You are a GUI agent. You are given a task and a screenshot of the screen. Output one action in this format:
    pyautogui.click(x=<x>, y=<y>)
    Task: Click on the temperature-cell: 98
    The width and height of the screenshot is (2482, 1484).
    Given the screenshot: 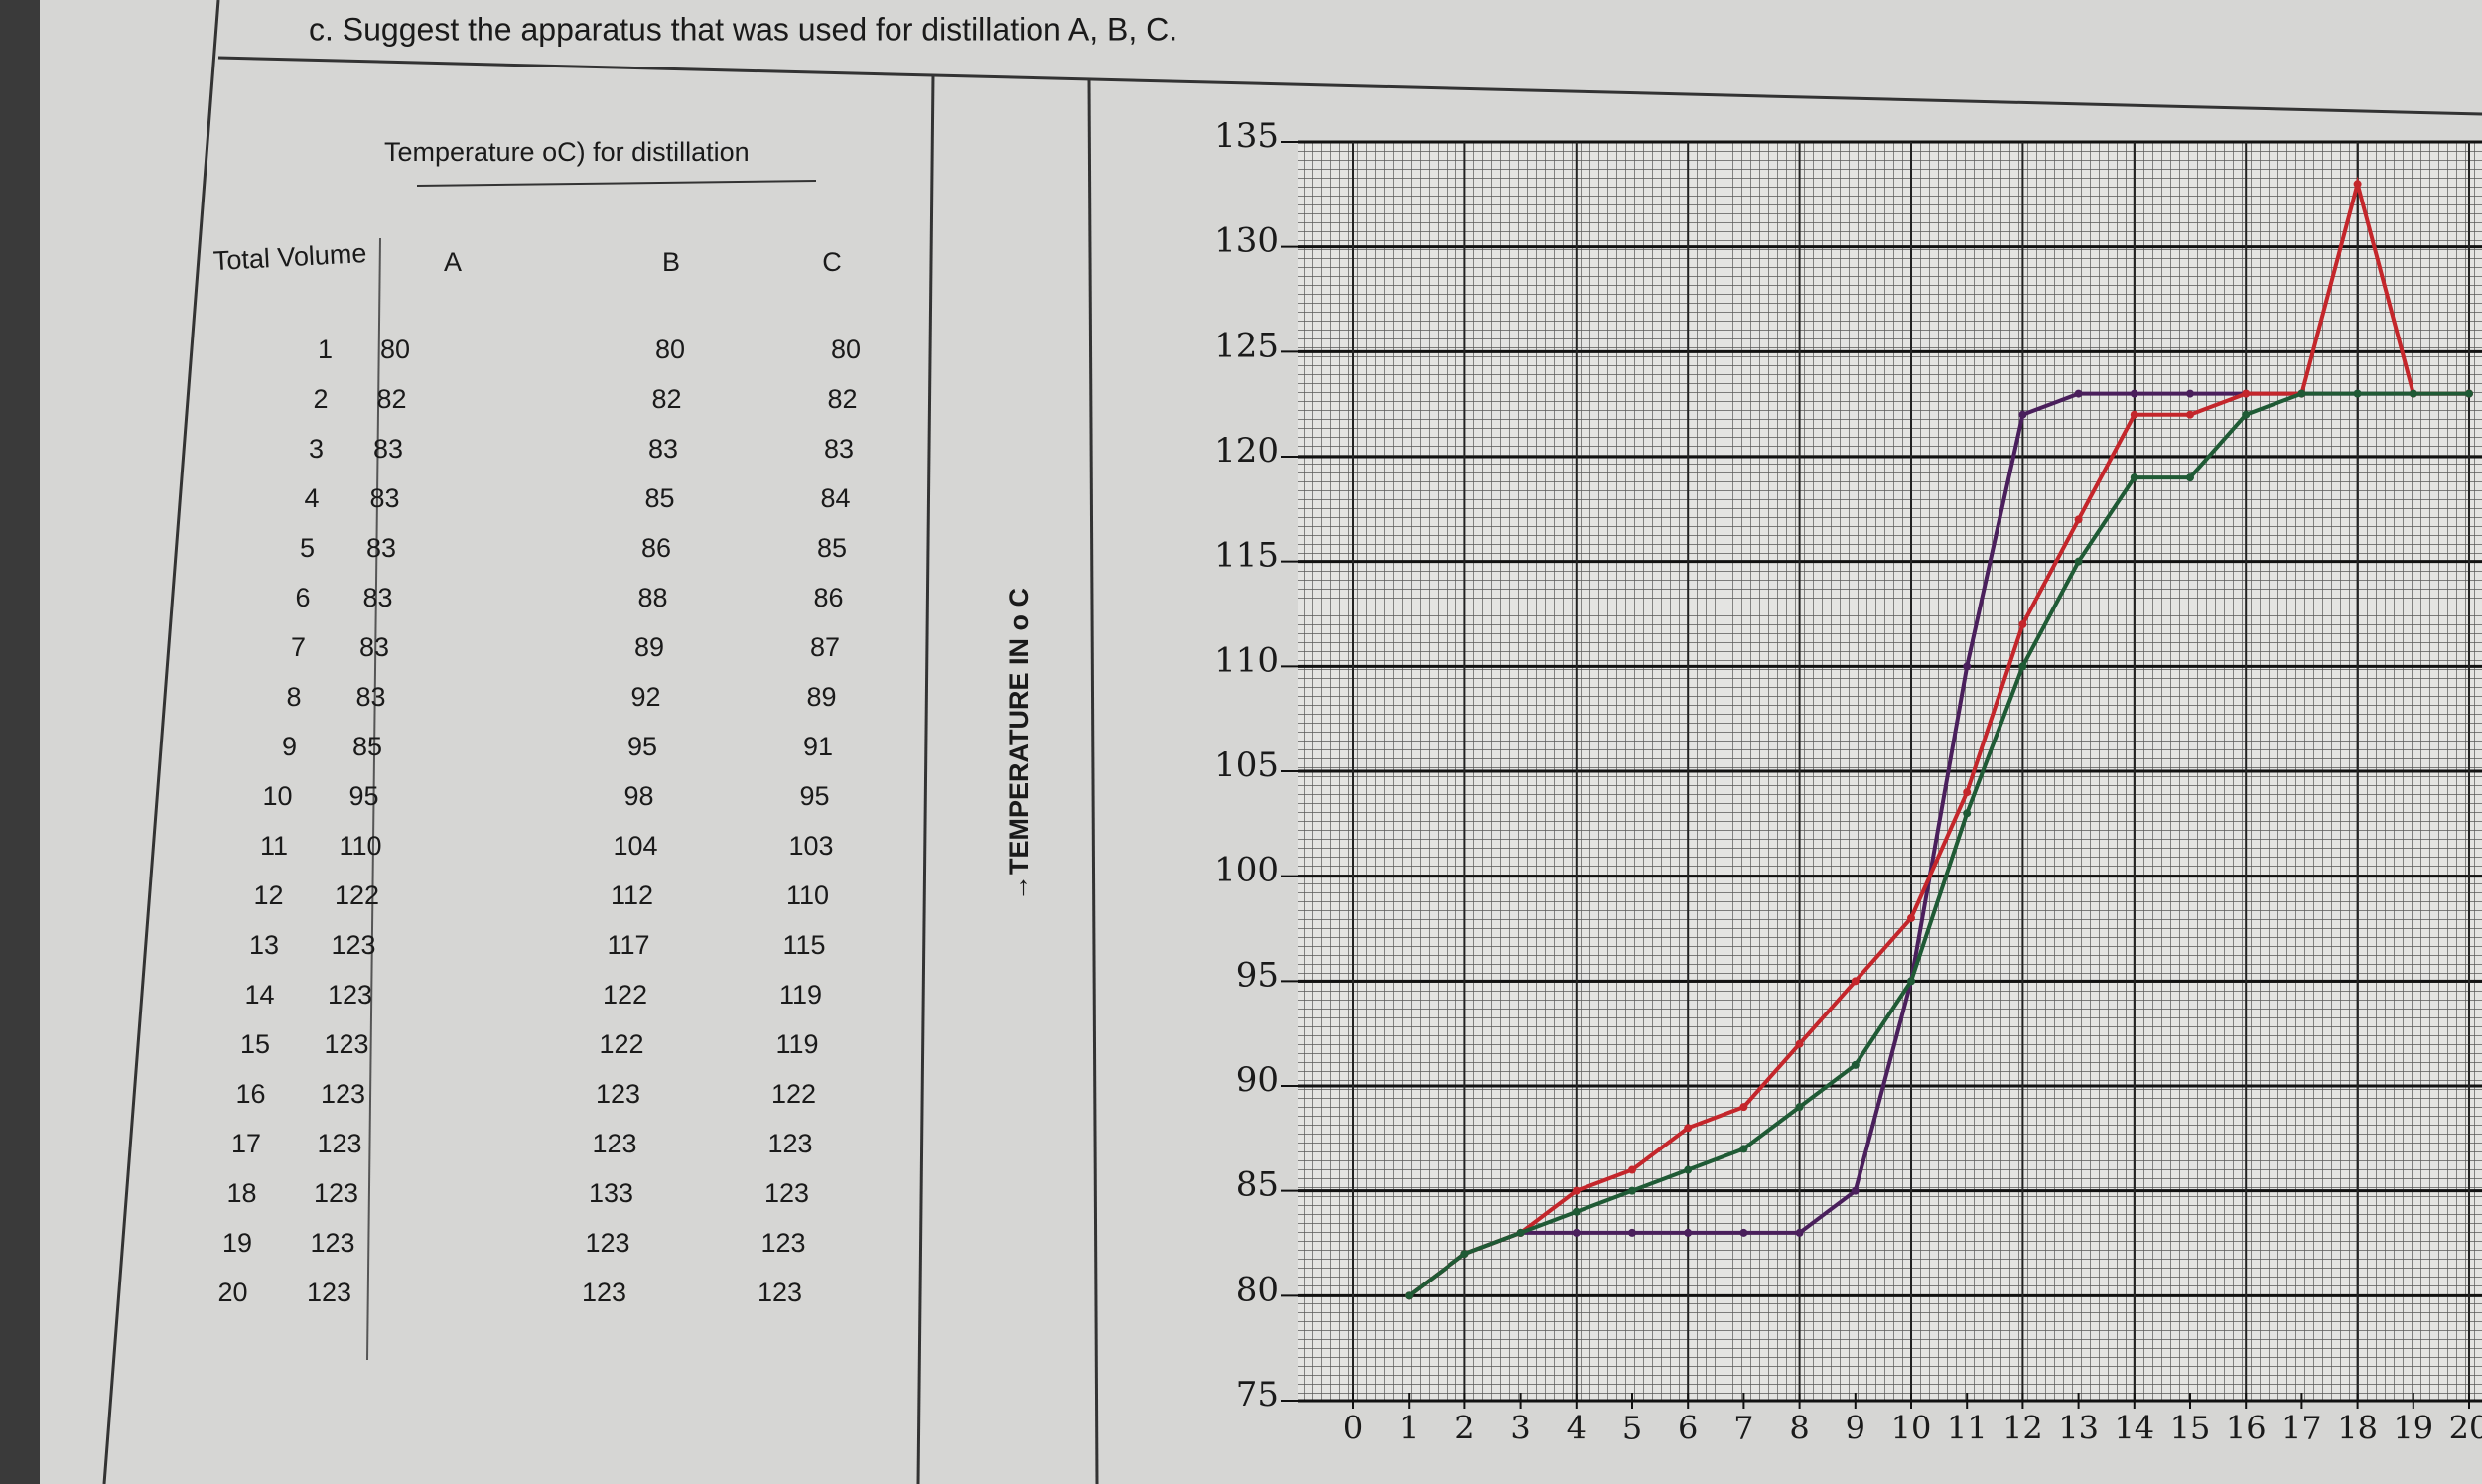 What is the action you would take?
    pyautogui.click(x=638, y=796)
    